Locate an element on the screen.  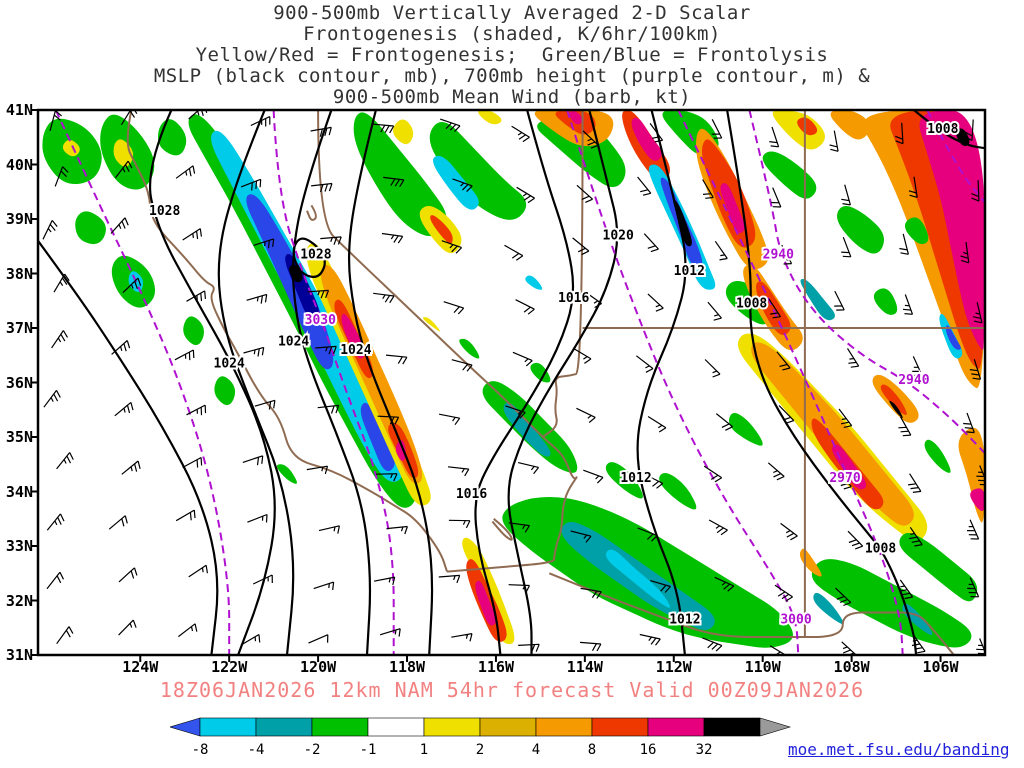
mslp-contour-label: 1008 is located at coordinates (880, 549).